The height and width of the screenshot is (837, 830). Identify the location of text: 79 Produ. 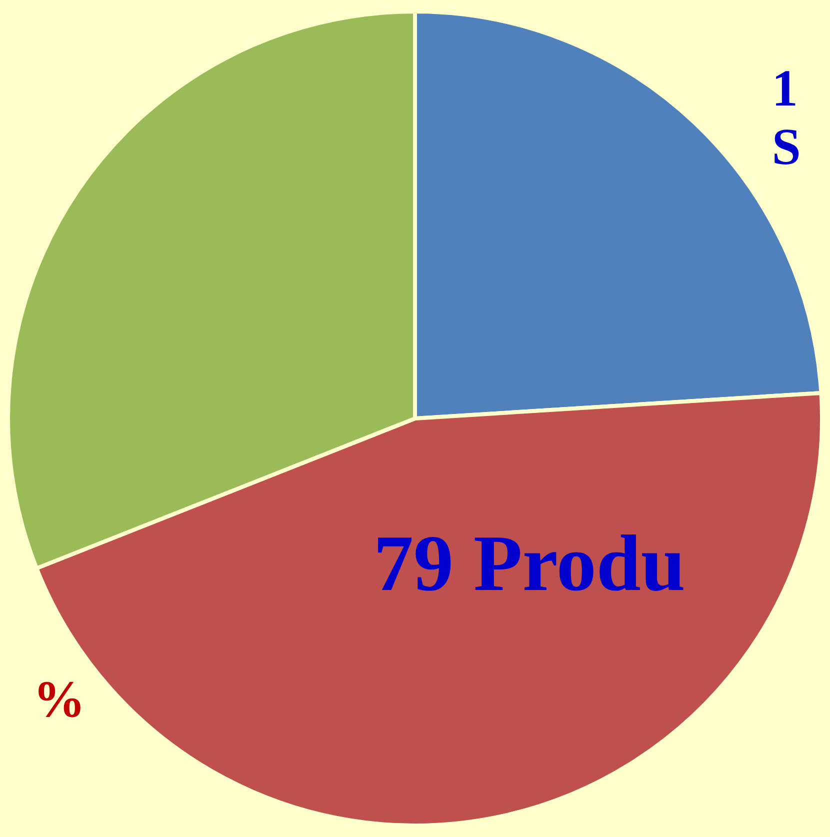
(530, 564).